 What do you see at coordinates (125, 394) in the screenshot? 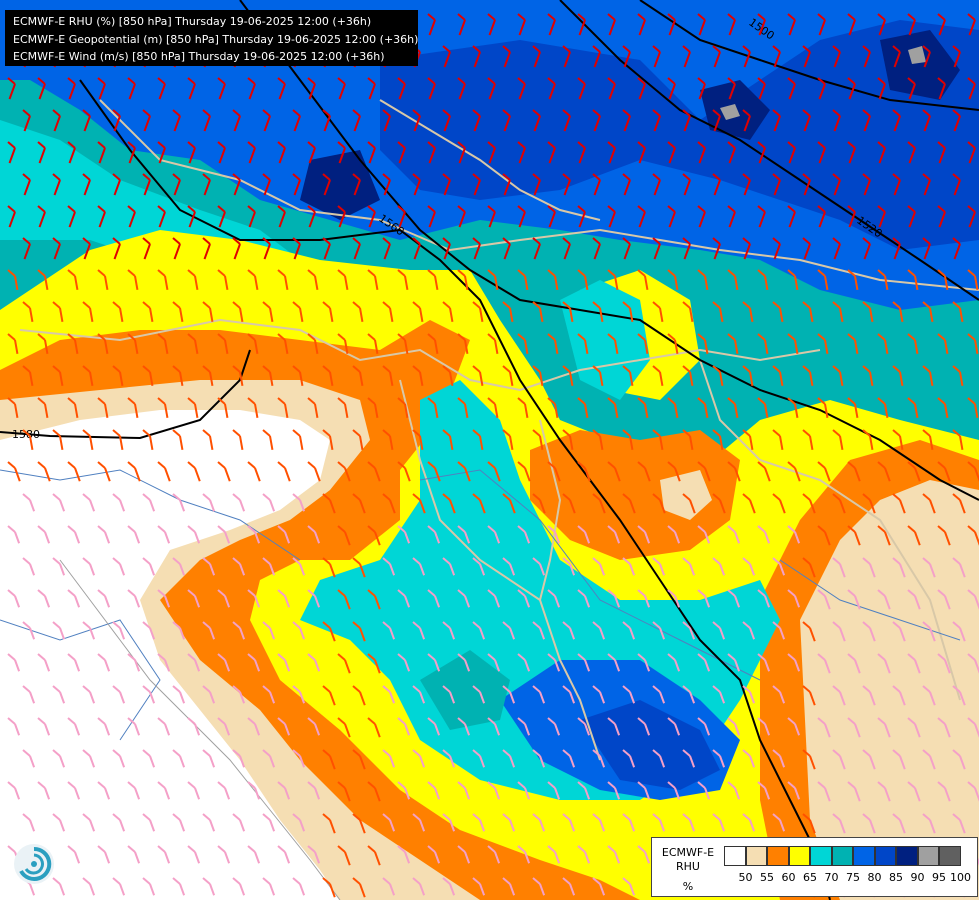
I see `contour-1580-line` at bounding box center [125, 394].